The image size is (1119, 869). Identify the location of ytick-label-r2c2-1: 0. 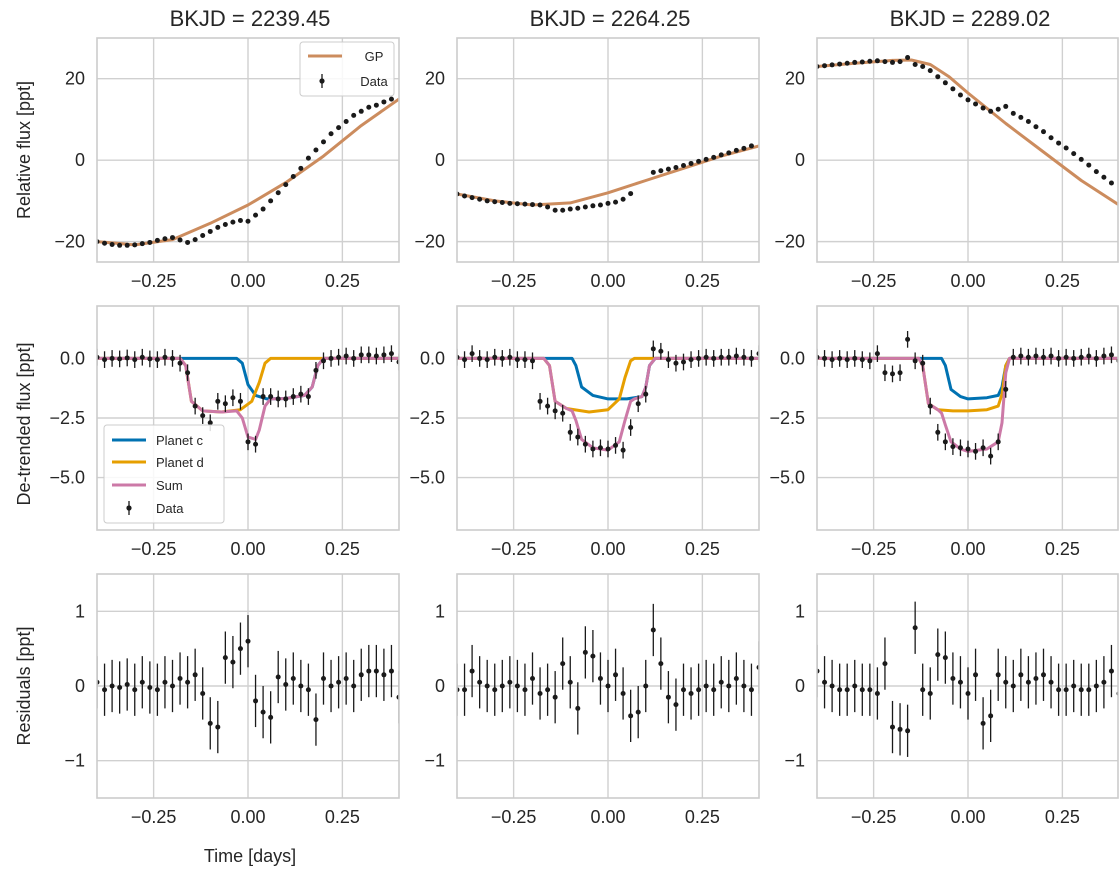
(800, 686).